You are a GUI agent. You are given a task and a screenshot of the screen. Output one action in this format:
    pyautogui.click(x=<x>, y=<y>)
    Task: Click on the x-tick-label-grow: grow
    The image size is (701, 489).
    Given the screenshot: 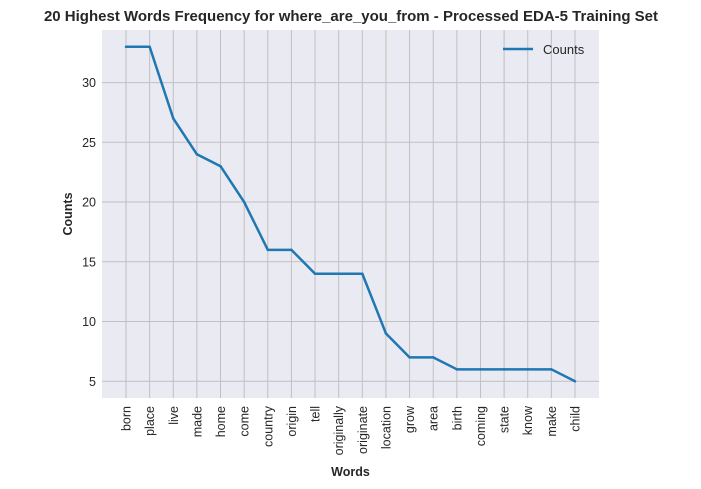 What is the action you would take?
    pyautogui.click(x=410, y=419)
    